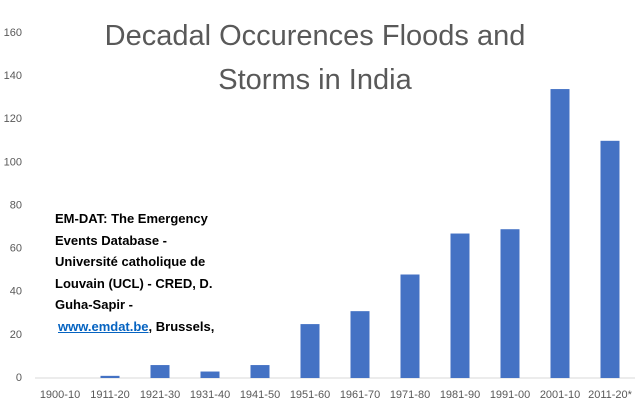 Image resolution: width=640 pixels, height=418 pixels. I want to click on x-tick-label: 1941-50, so click(260, 395).